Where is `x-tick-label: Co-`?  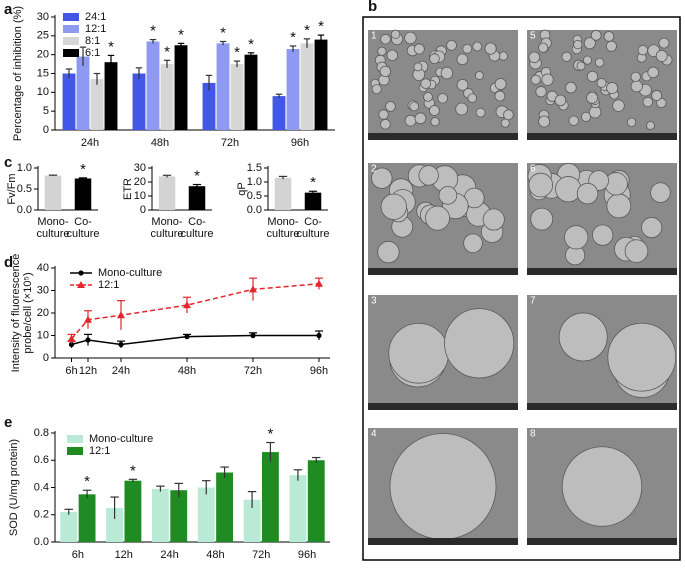
x-tick-label: Co- is located at coordinates (197, 222).